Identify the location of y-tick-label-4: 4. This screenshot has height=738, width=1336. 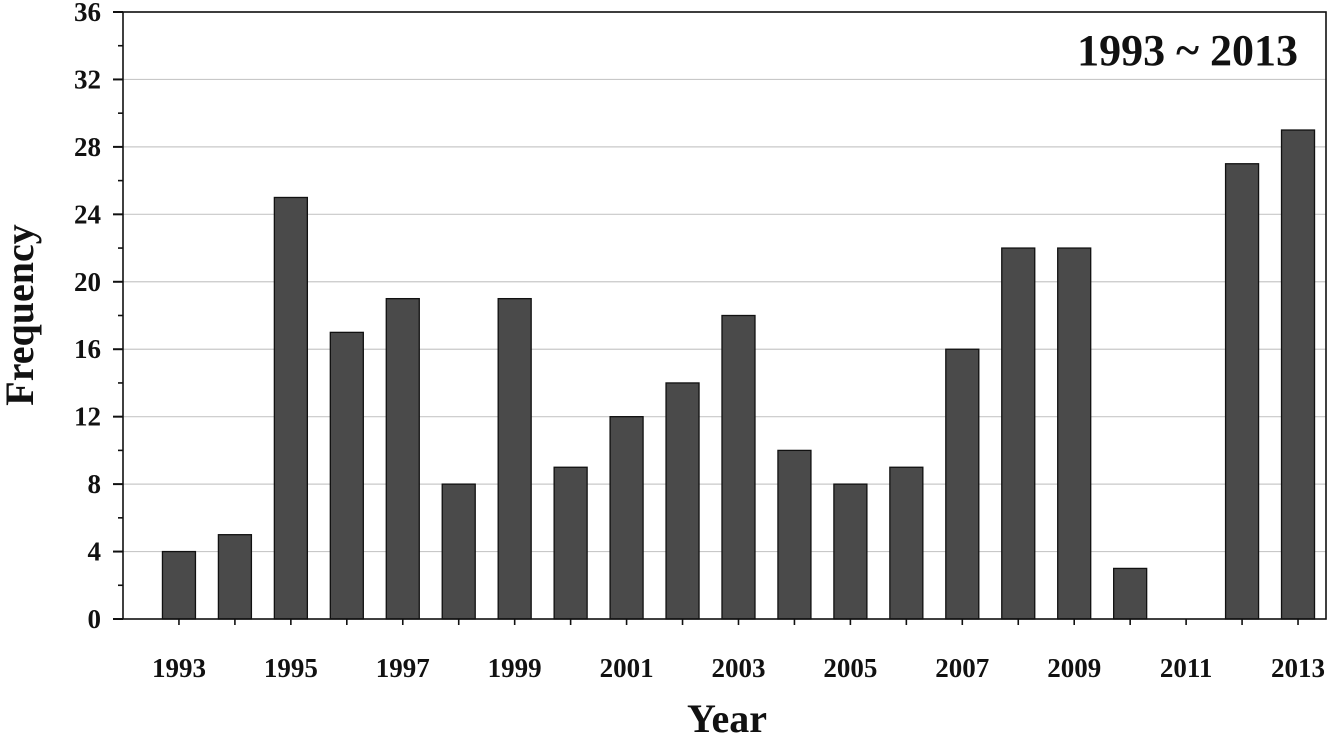
(95, 552).